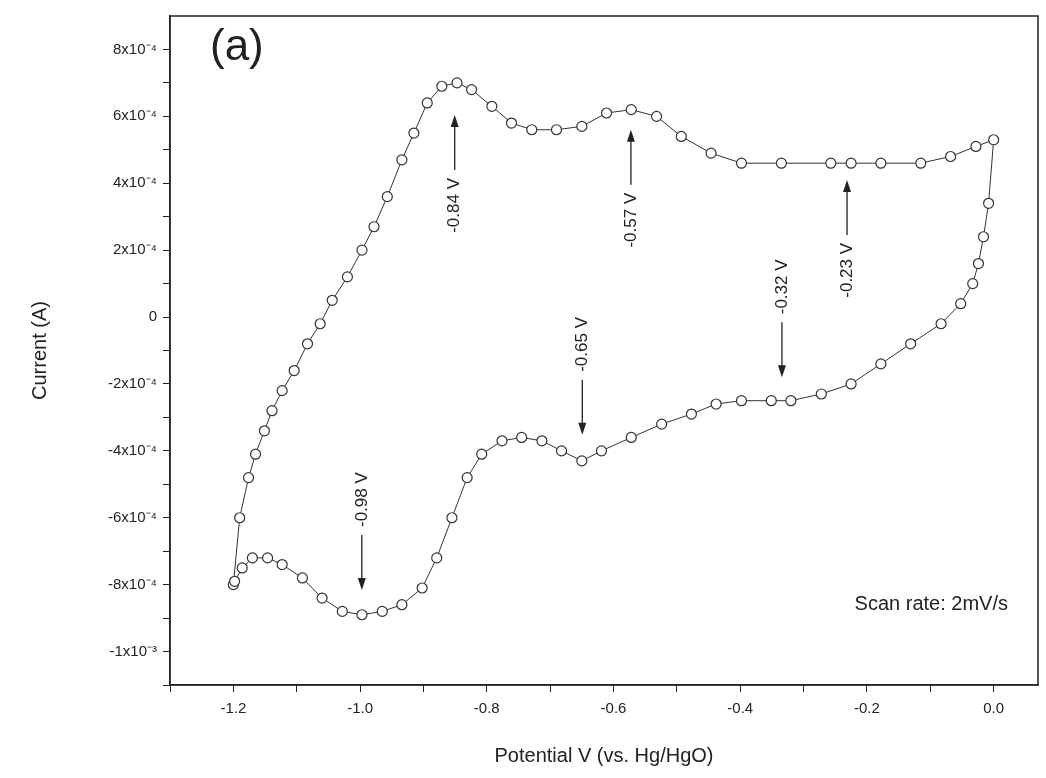 The height and width of the screenshot is (778, 1046). Describe the element at coordinates (613, 708) in the screenshot. I see `x-tick-label: -0.6` at that location.